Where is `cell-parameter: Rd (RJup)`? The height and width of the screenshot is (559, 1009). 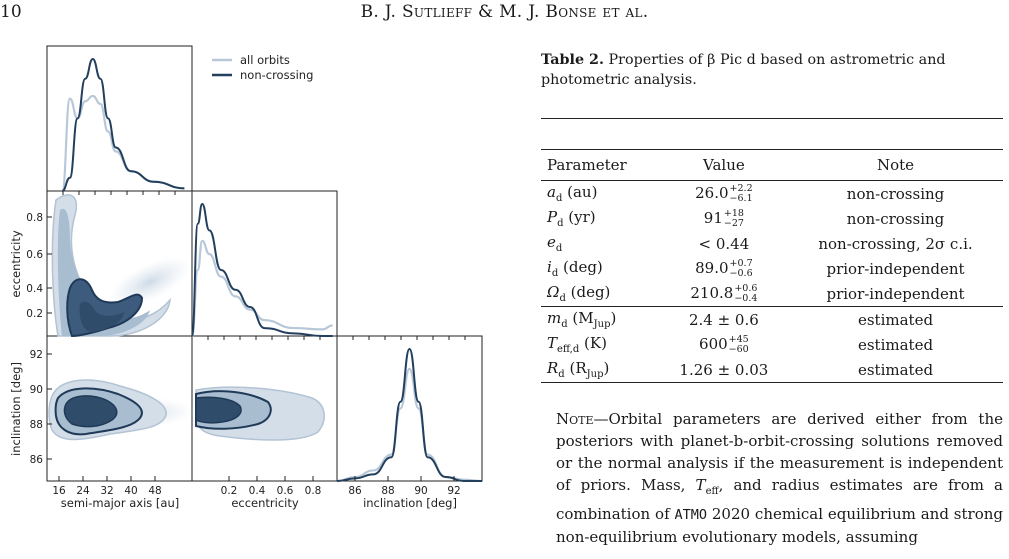
cell-parameter: Rd (RJup) is located at coordinates (600, 370).